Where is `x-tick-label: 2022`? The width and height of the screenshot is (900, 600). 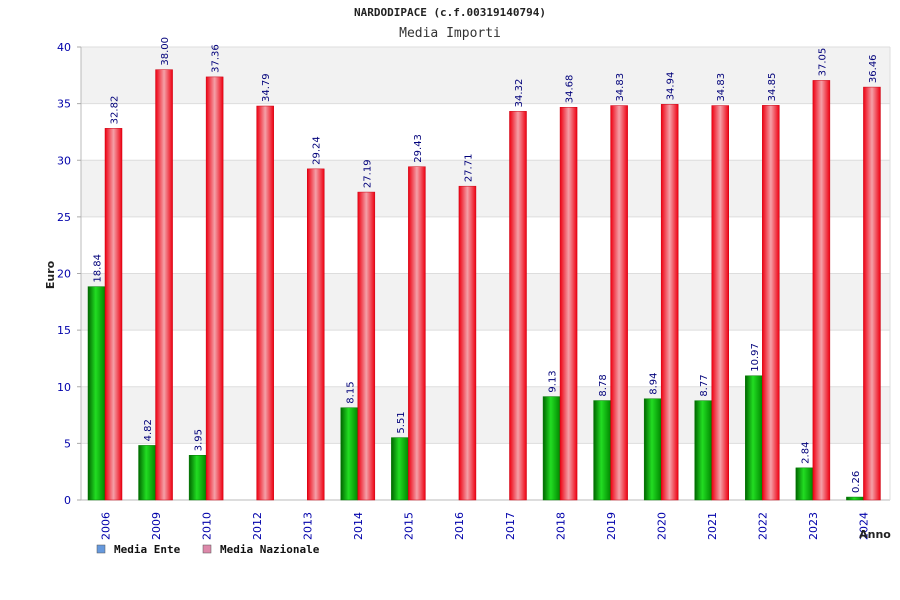
x-tick-label: 2022 is located at coordinates (763, 526).